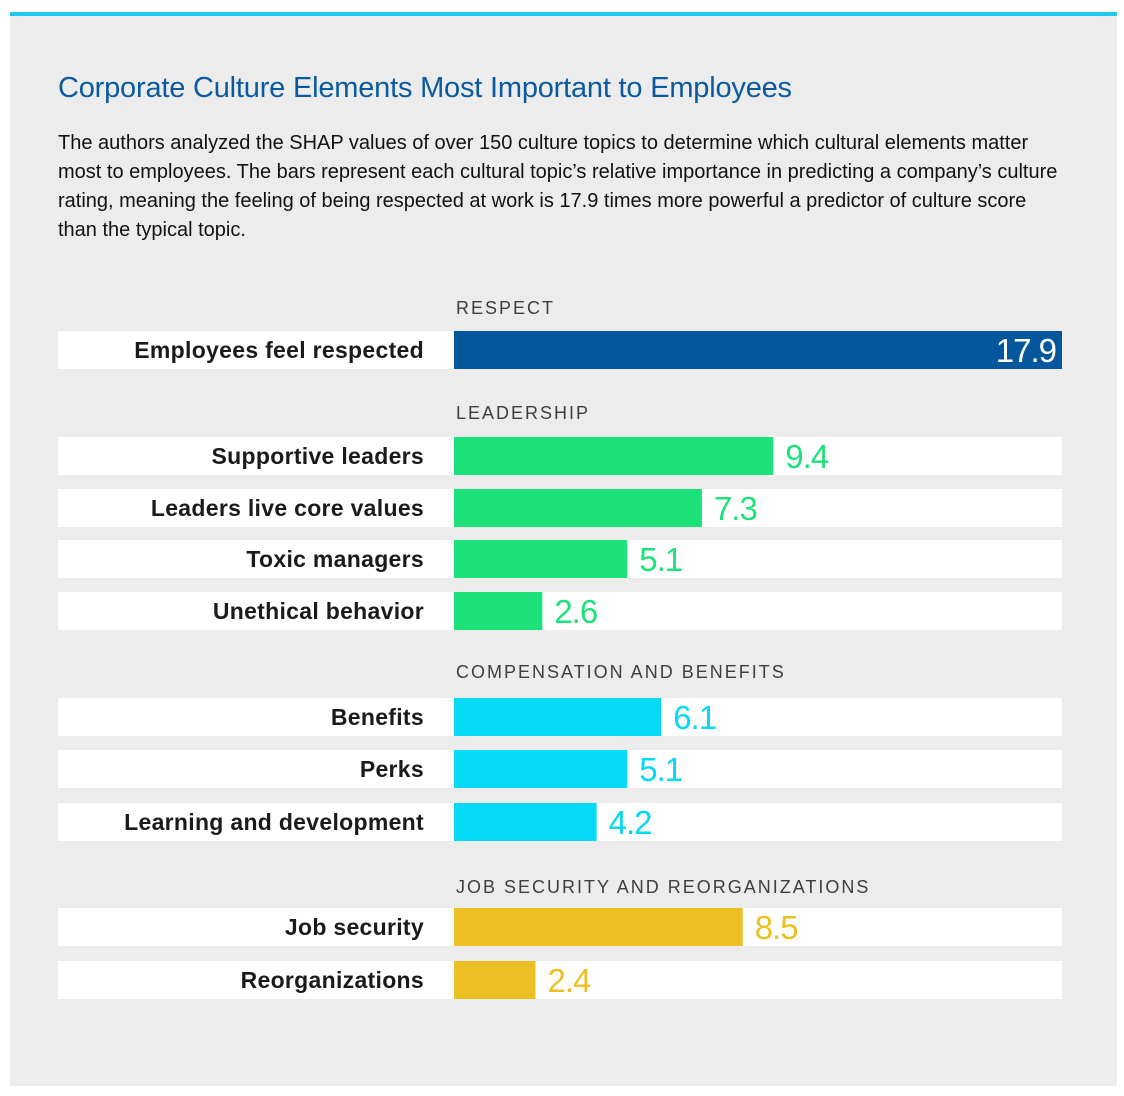 Image resolution: width=1124 pixels, height=1096 pixels. I want to click on section-label: LEADERSHIP, so click(523, 413).